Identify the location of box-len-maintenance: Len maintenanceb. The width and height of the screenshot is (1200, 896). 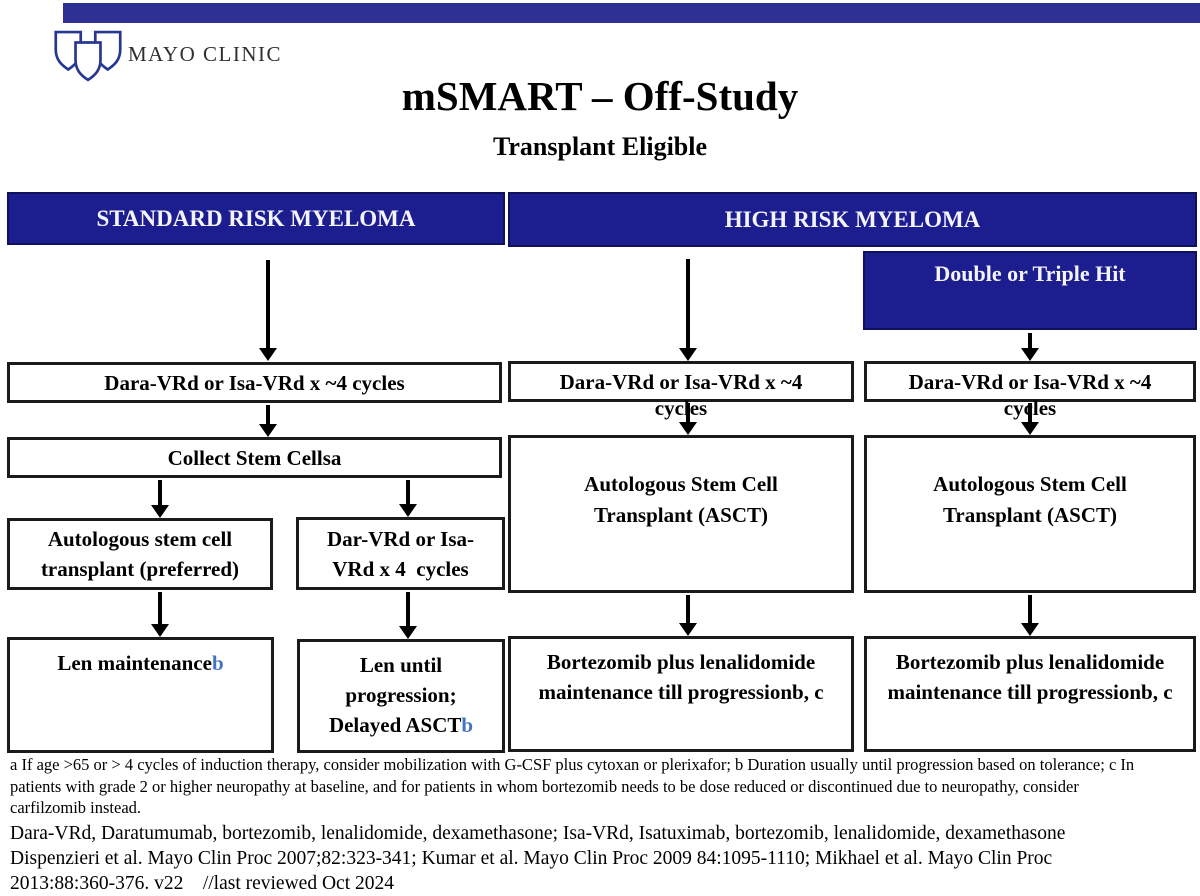
(140, 695).